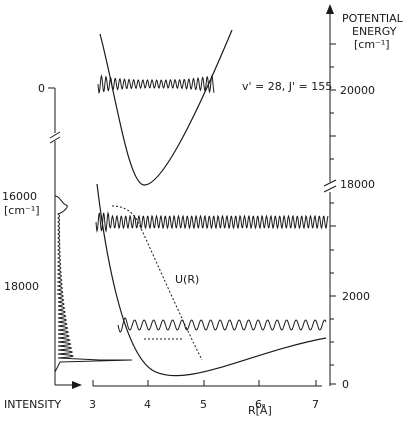 This screenshot has width=420, height=435. I want to click on tick-label-0: 0, so click(345, 384).